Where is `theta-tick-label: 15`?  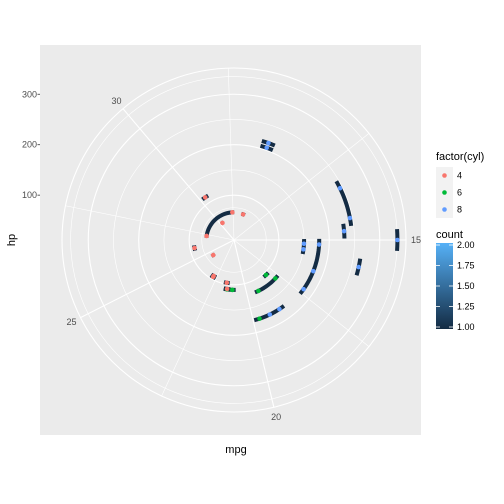
theta-tick-label: 15 is located at coordinates (416, 240).